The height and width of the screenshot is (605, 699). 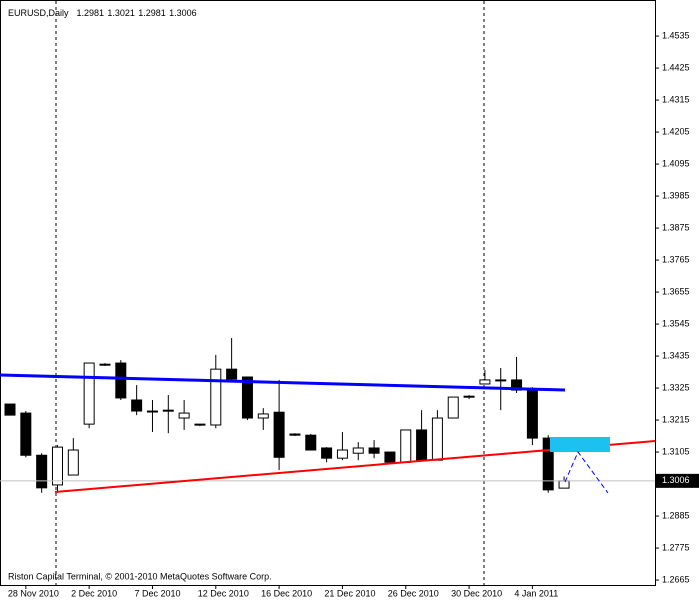 What do you see at coordinates (676, 227) in the screenshot?
I see `y-tick-label: 1.3875` at bounding box center [676, 227].